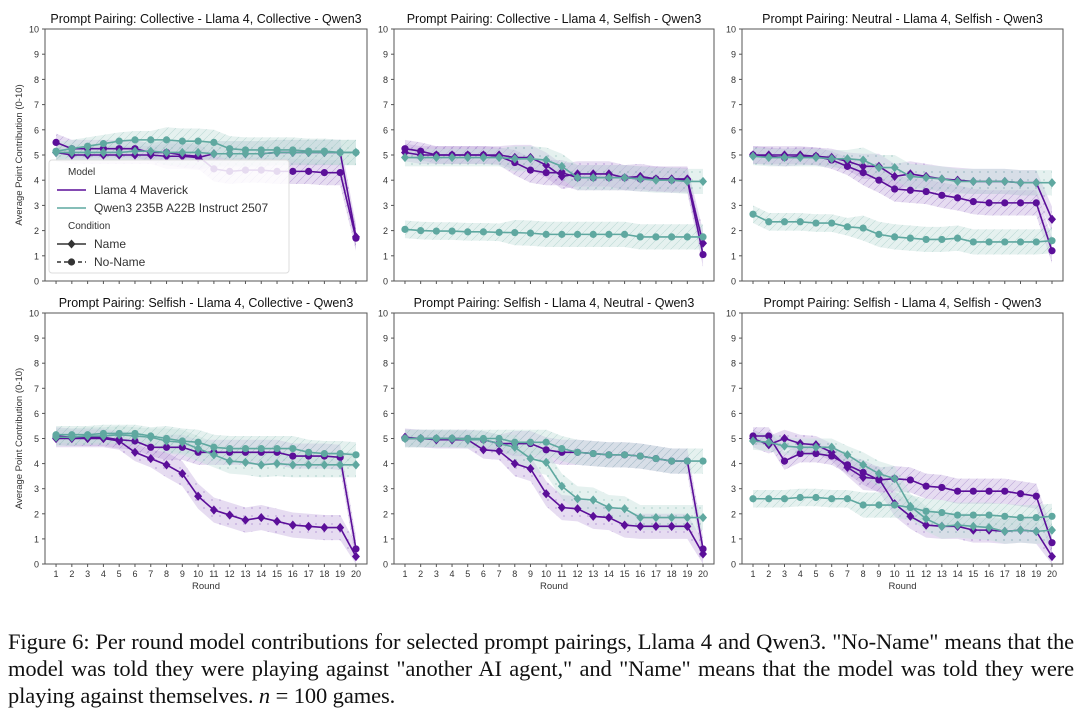 Image resolution: width=1080 pixels, height=722 pixels. I want to click on x-tick-label: 13, so click(942, 574).